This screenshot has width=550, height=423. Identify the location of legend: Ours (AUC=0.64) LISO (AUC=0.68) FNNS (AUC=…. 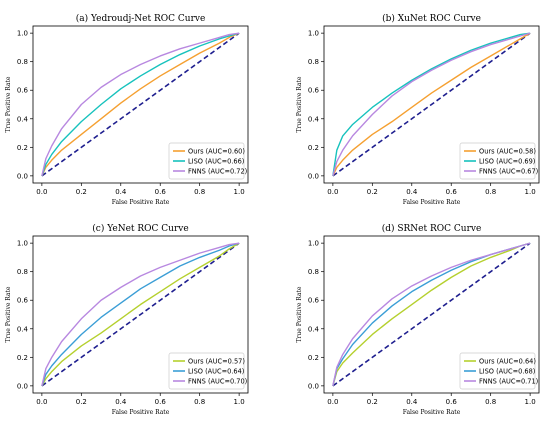
(498, 371).